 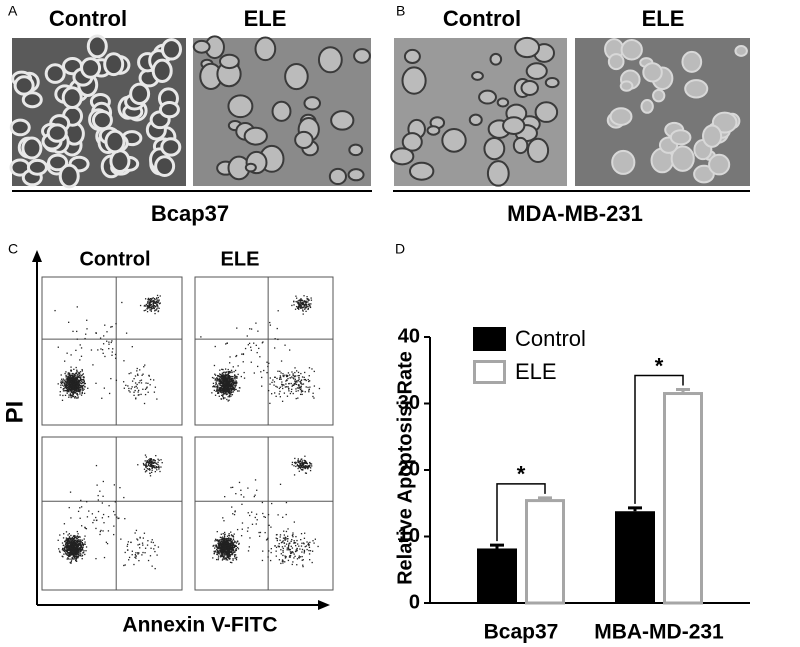 I want to click on y-tick-label: 20, so click(x=409, y=469).